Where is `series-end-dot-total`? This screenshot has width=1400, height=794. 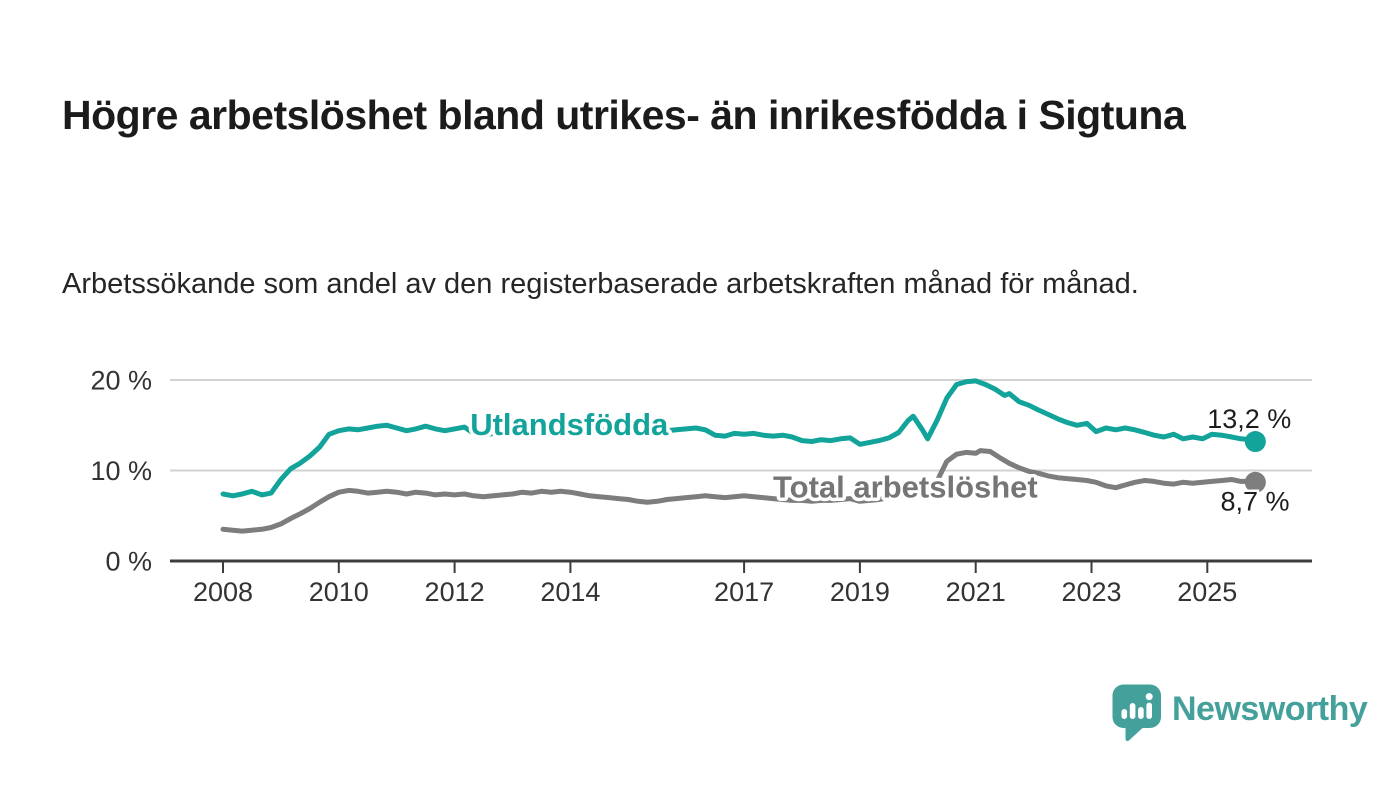
series-end-dot-total is located at coordinates (1255, 482).